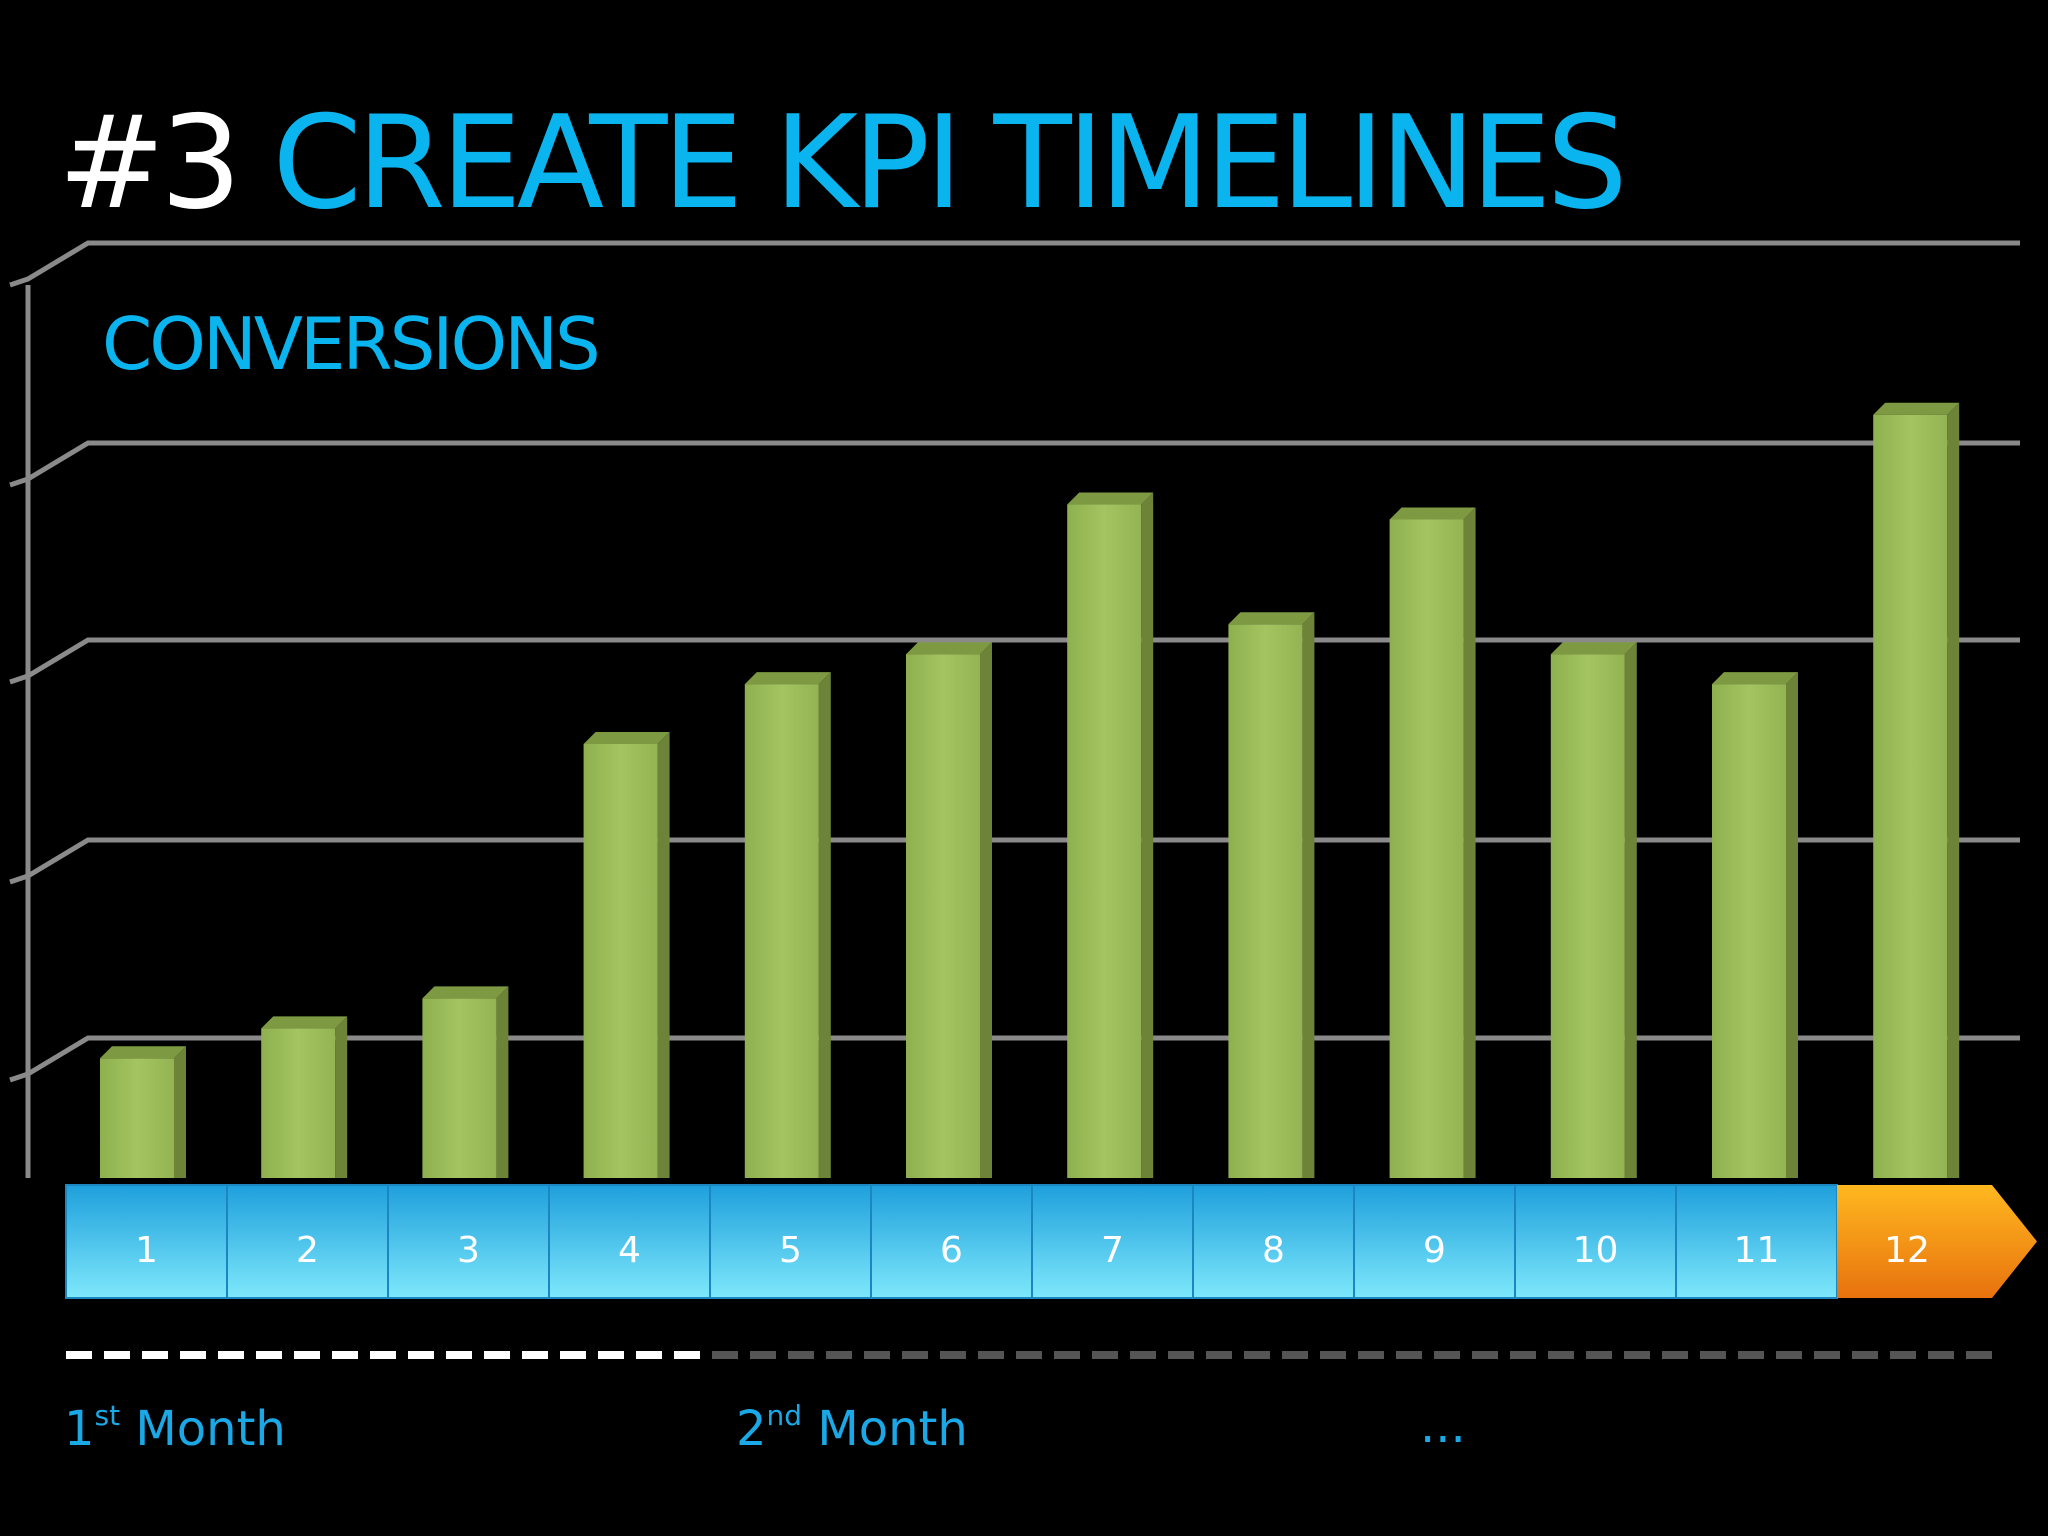  Describe the element at coordinates (1112, 1250) in the screenshot. I see `timeline-label: 7` at that location.